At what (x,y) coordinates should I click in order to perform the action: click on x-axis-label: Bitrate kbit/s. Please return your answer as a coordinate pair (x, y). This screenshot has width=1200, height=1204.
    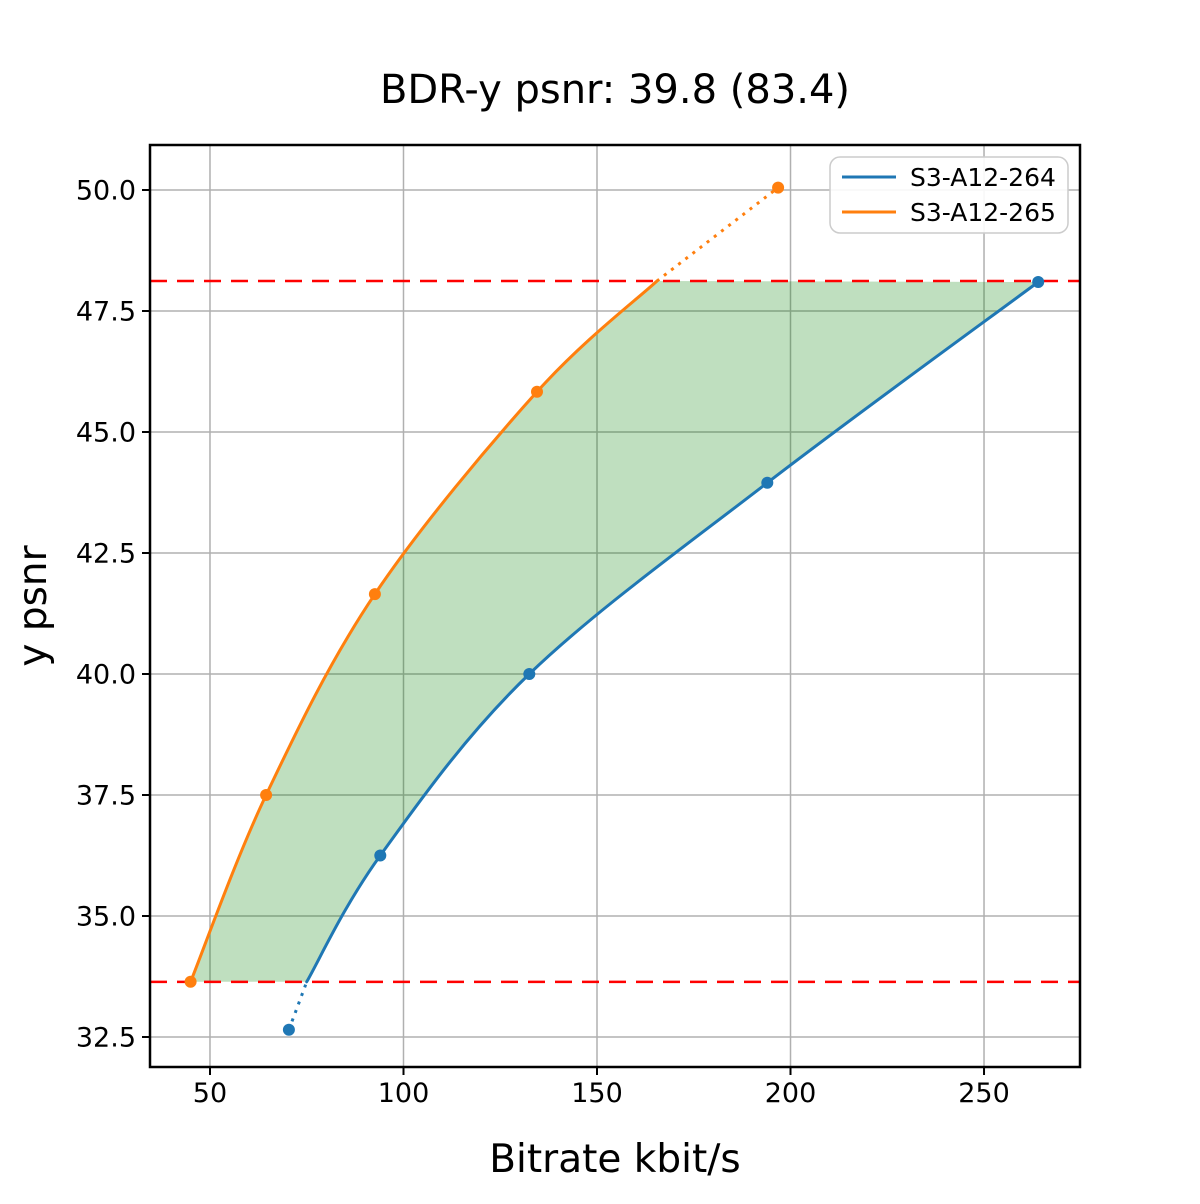
    Looking at the image, I should click on (614, 1159).